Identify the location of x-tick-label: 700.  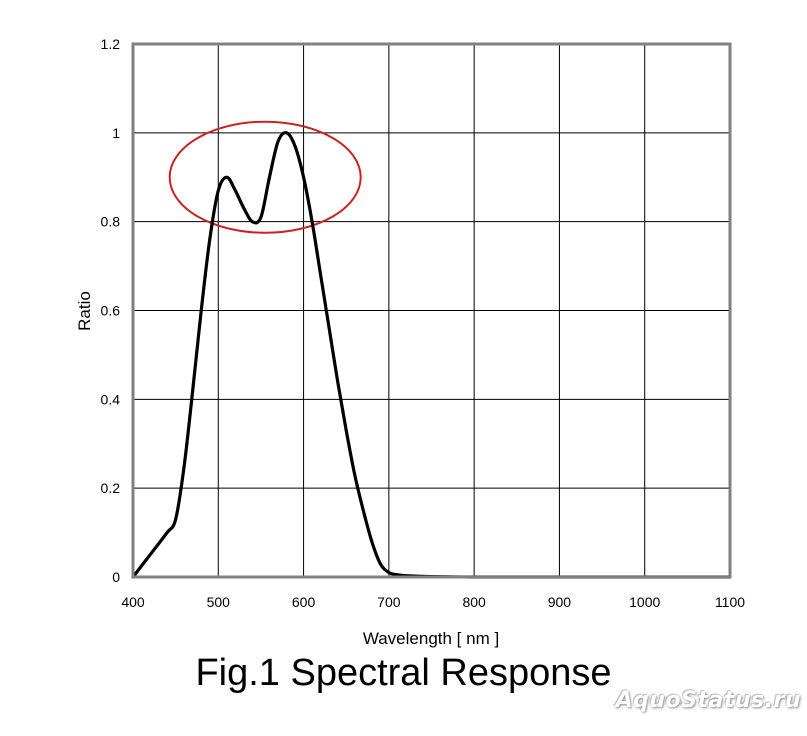
(389, 602).